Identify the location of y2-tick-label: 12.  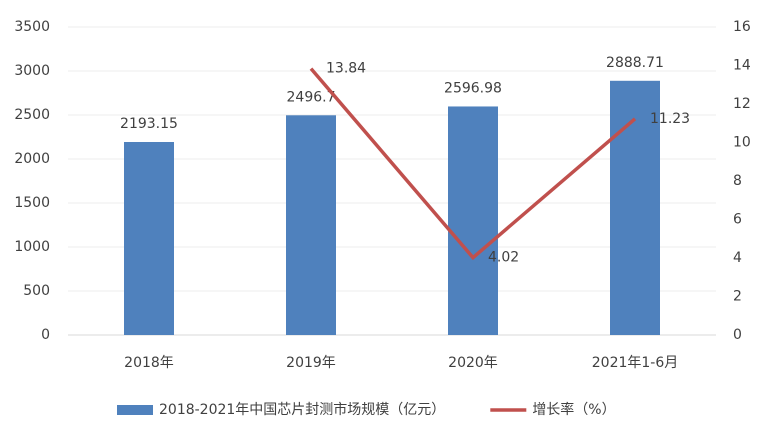
(742, 104).